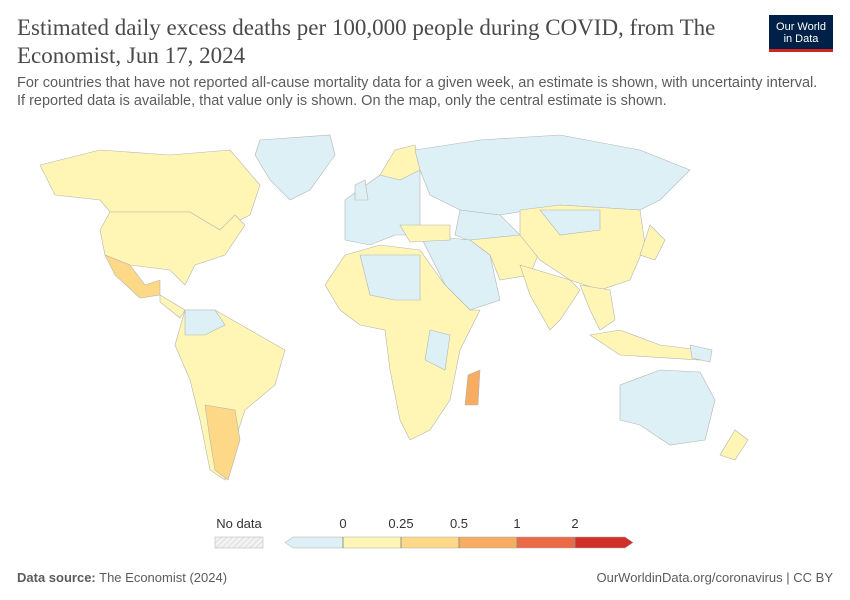 The image size is (850, 600). What do you see at coordinates (597, 307) in the screenshot?
I see `southeast-asia` at bounding box center [597, 307].